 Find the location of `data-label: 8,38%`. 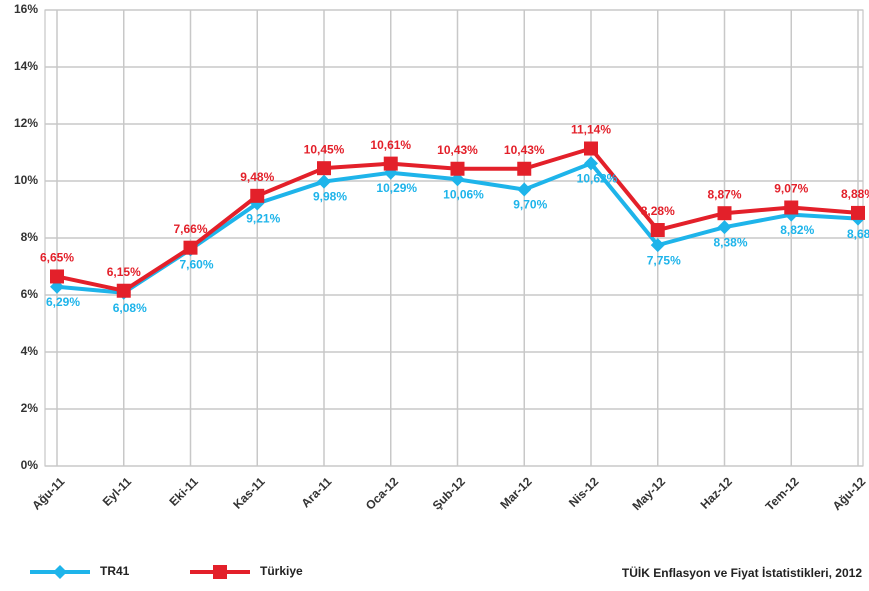

data-label: 8,38% is located at coordinates (730, 242).